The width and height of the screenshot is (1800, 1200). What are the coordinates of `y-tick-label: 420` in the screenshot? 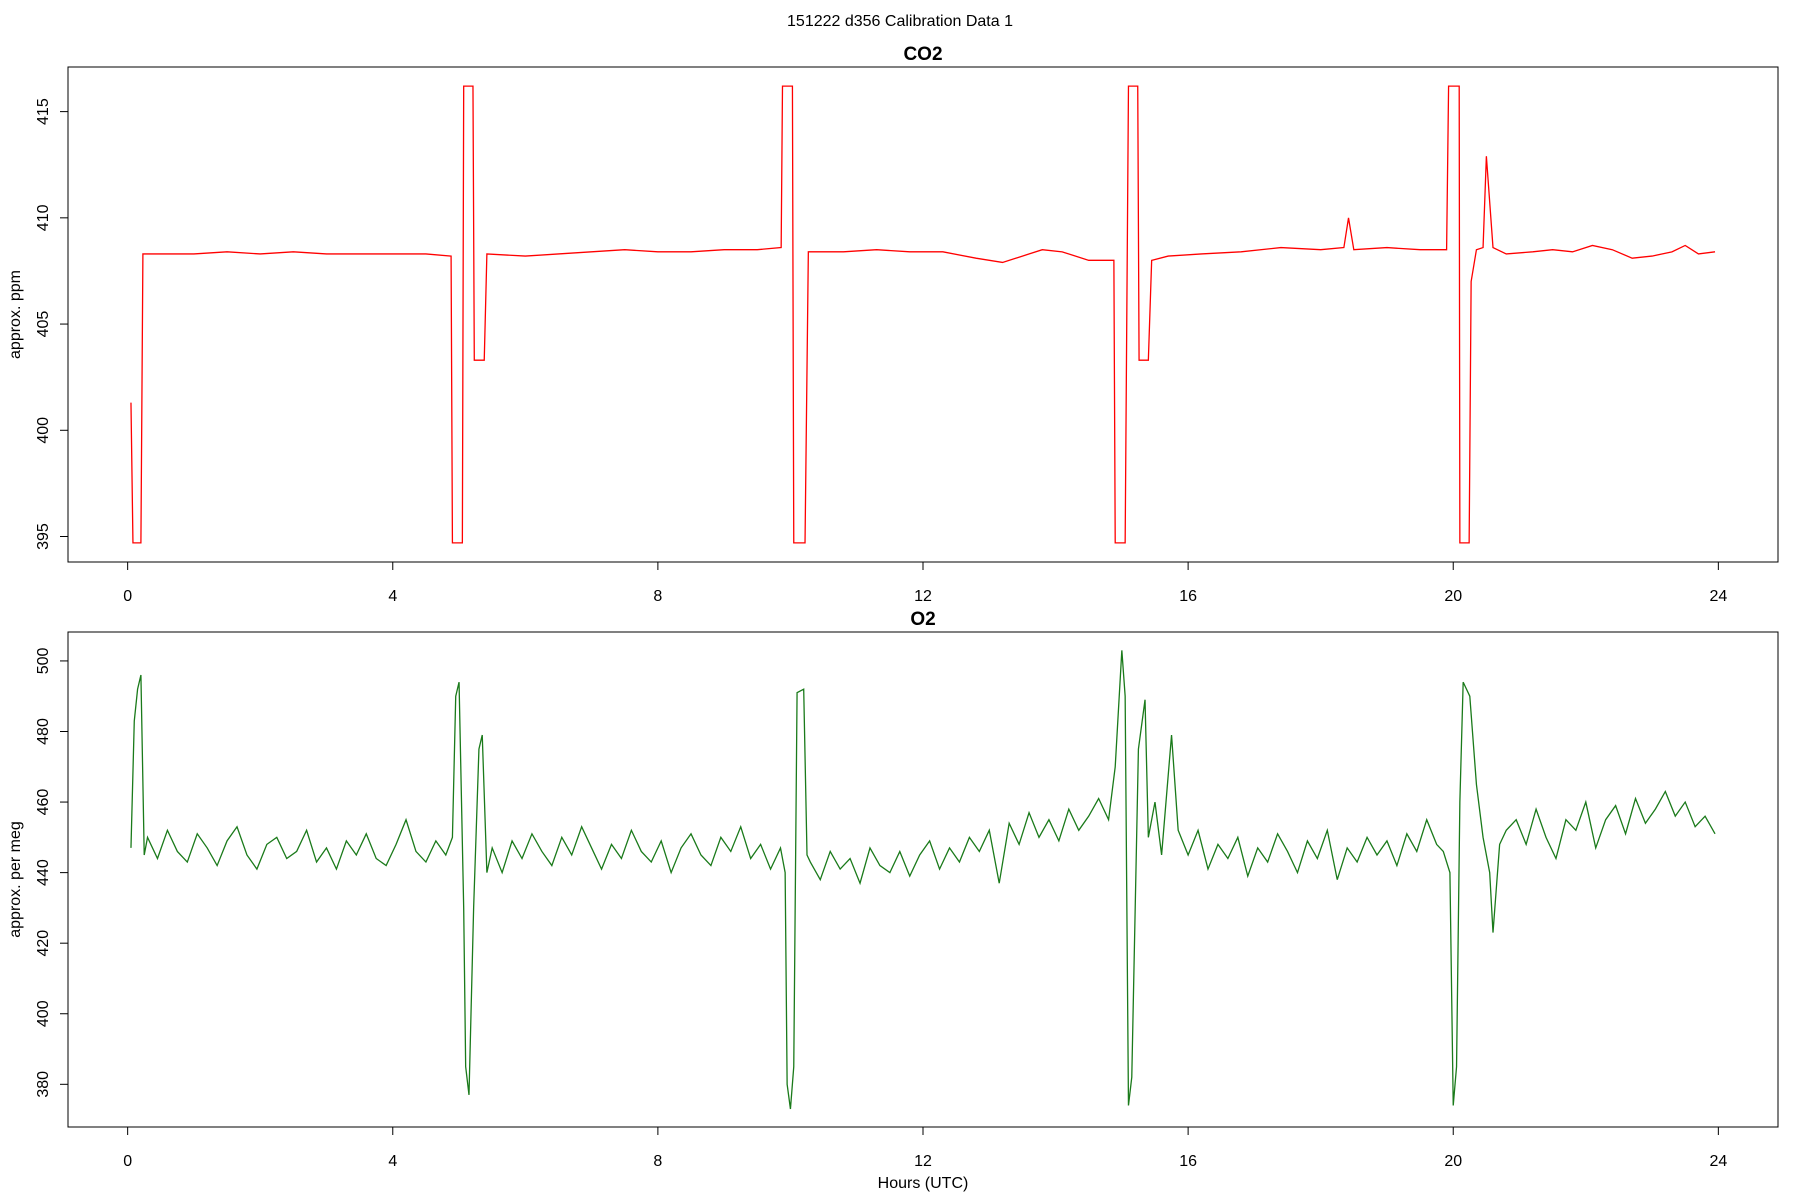 It's located at (43, 943).